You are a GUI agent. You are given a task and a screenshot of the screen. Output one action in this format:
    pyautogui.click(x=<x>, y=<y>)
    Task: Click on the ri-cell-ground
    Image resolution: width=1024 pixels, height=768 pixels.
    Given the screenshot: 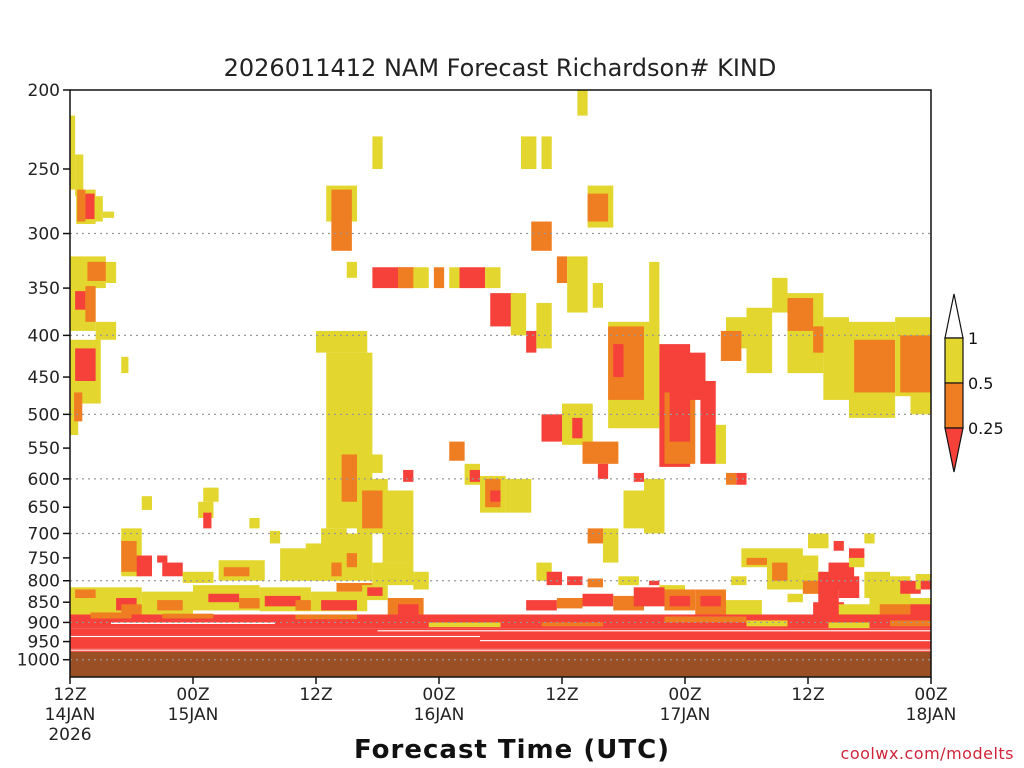 What is the action you would take?
    pyautogui.click(x=500, y=664)
    